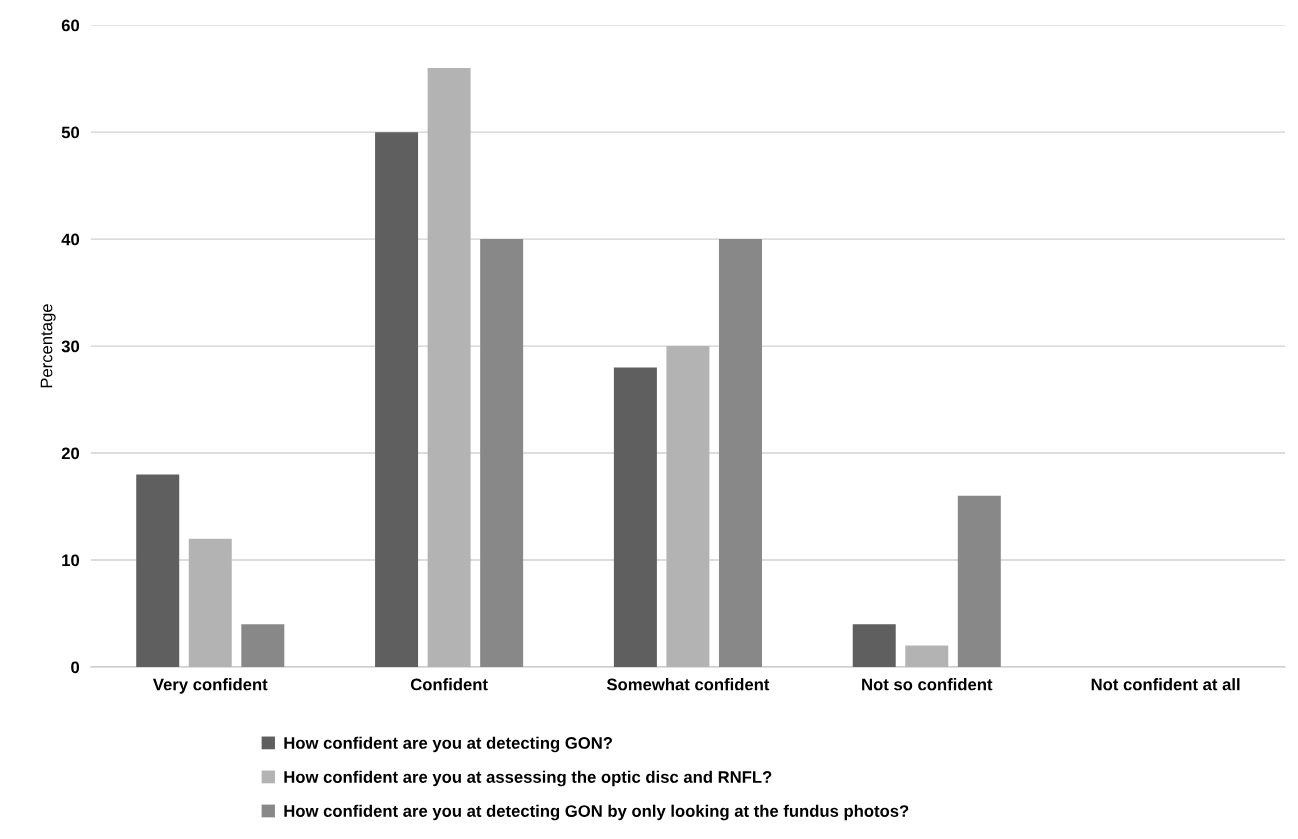  I want to click on y-tick-label: 60, so click(70, 25).